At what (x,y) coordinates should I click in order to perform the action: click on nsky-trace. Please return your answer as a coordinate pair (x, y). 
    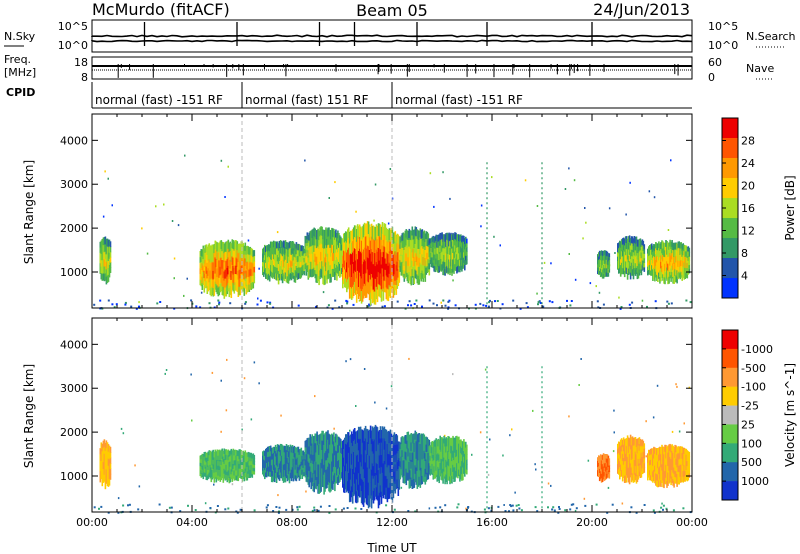
    Looking at the image, I should click on (392, 34).